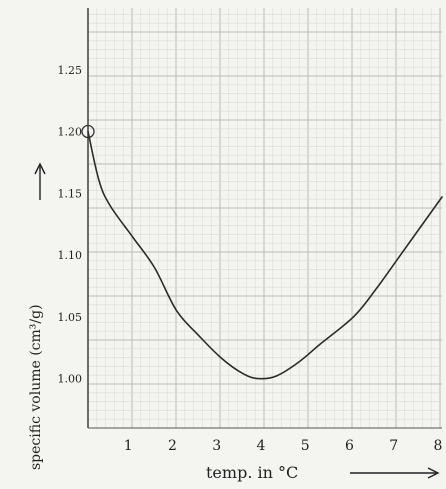 Image resolution: width=446 pixels, height=489 pixels. Describe the element at coordinates (433, 473) in the screenshot. I see `x-axis-arrow-head` at that location.